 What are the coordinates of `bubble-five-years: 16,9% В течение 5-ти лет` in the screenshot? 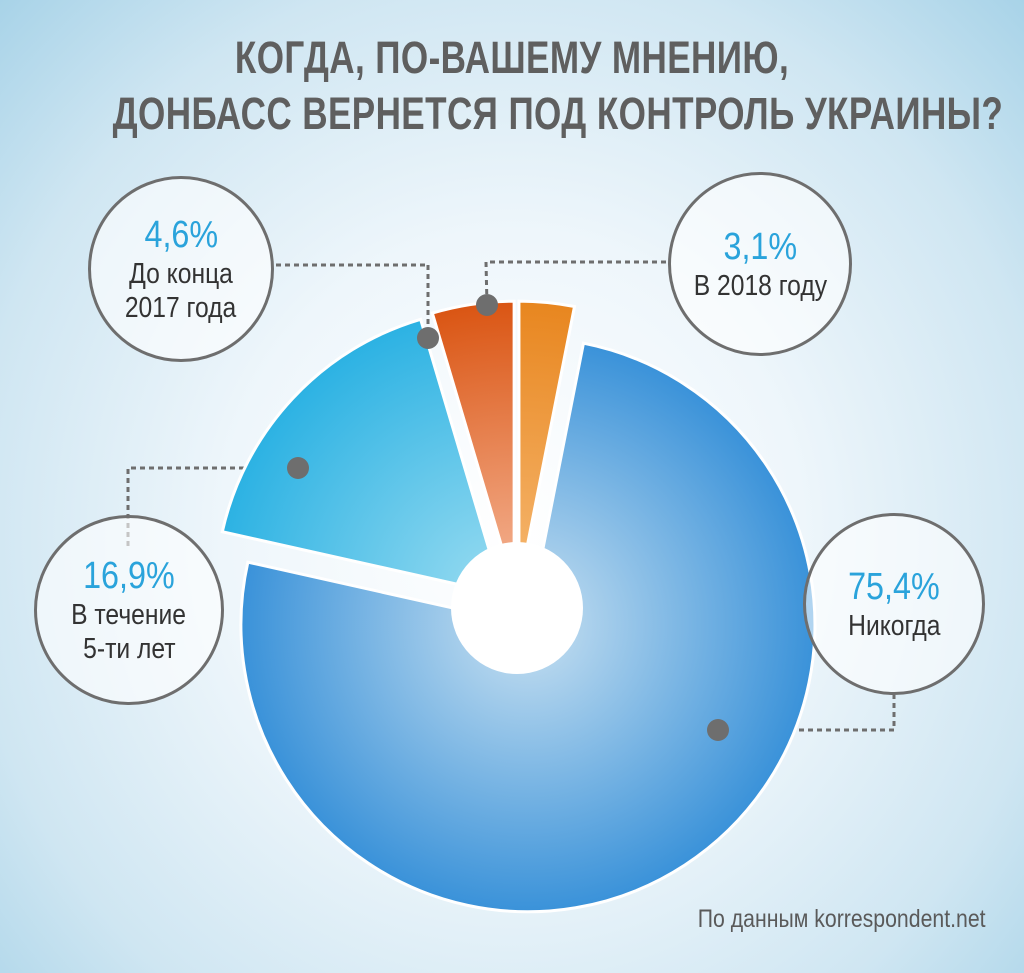 It's located at (129, 610).